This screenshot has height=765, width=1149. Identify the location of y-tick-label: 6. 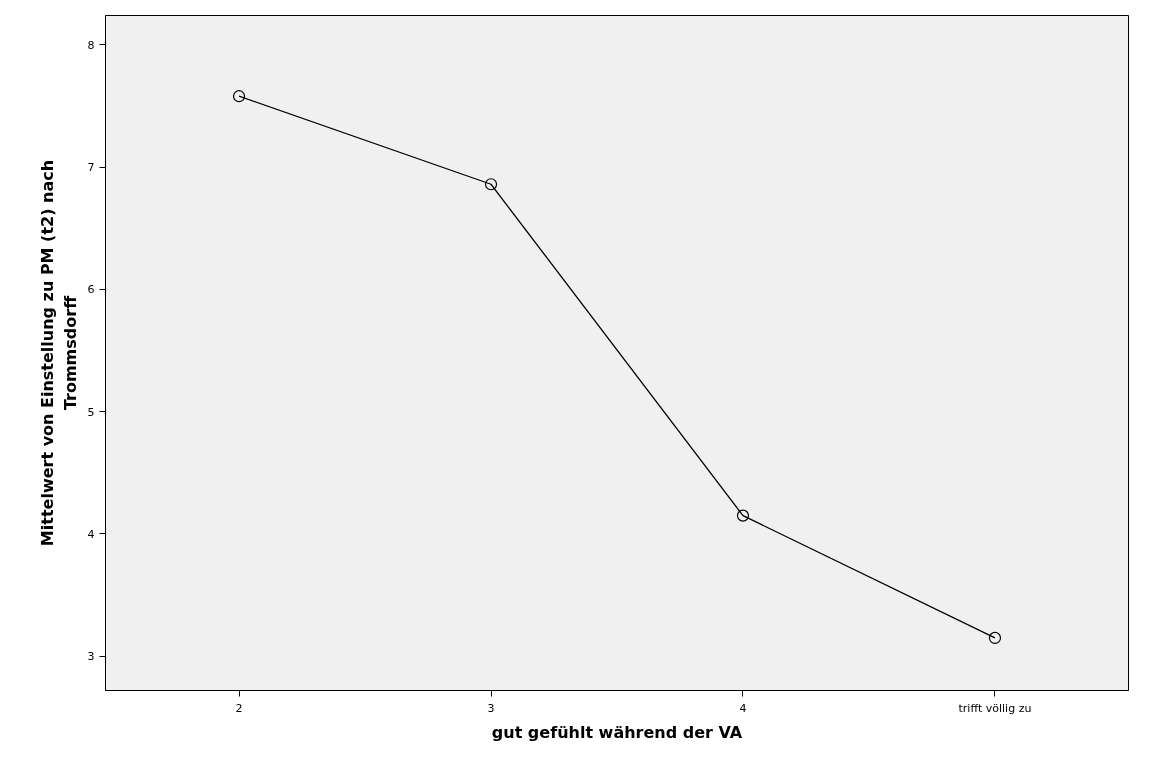
(91, 290).